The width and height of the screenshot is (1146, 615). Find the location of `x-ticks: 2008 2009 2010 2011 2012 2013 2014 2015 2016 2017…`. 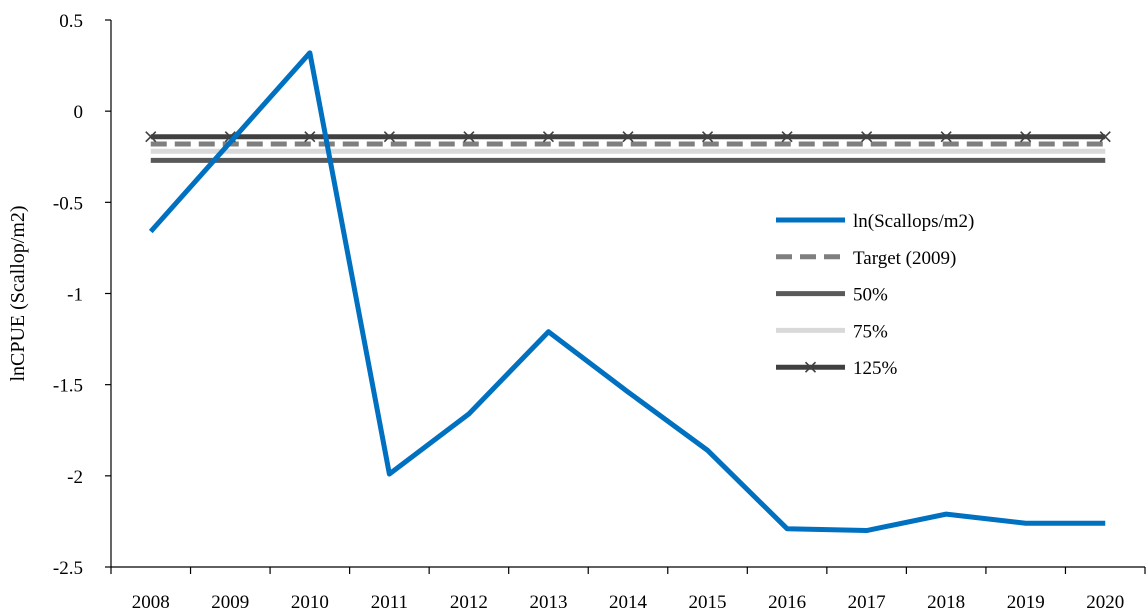

x-ticks: 2008 2009 2010 2011 2012 2013 2014 2015 2016 2017… is located at coordinates (628, 590).